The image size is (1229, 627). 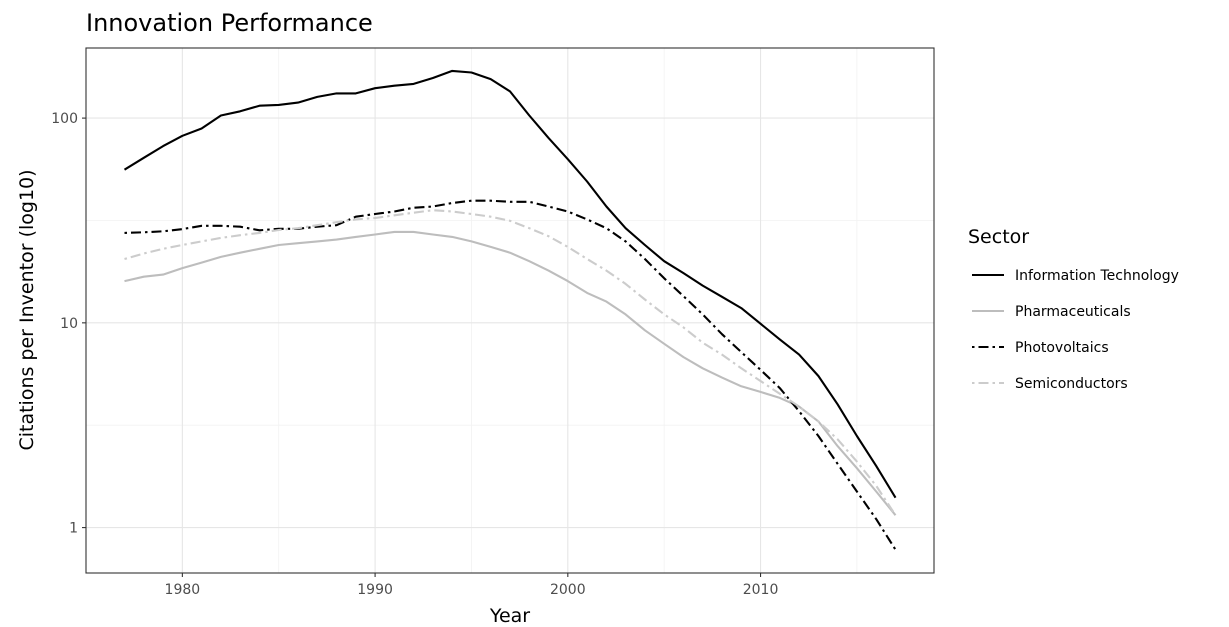 What do you see at coordinates (183, 590) in the screenshot?
I see `x-tick-label: 1980` at bounding box center [183, 590].